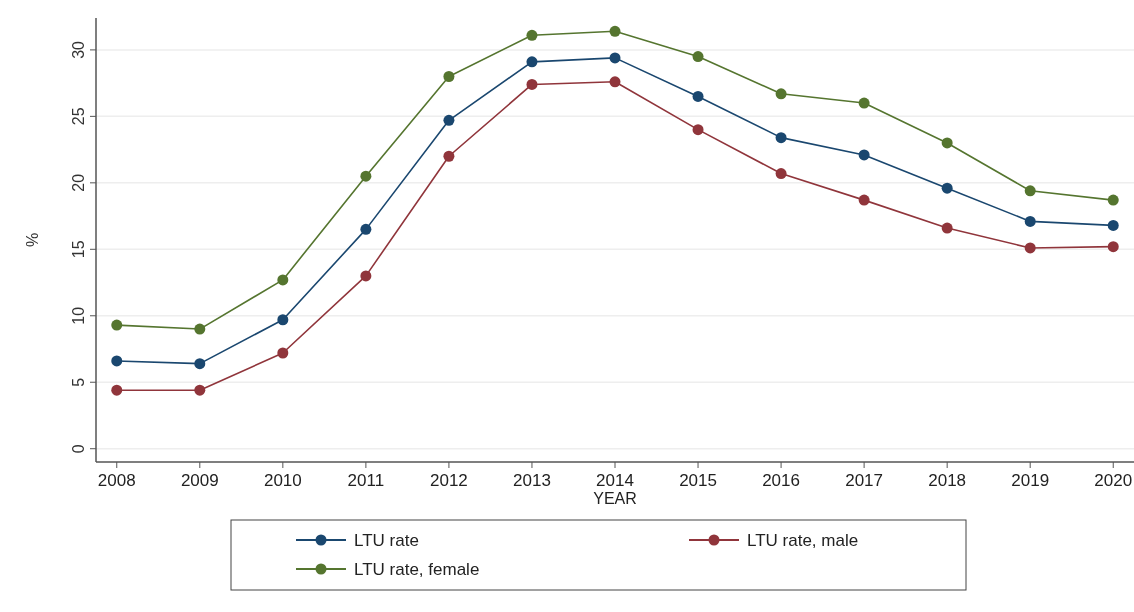  Describe the element at coordinates (449, 480) in the screenshot. I see `x-tick-label: 2012` at that location.